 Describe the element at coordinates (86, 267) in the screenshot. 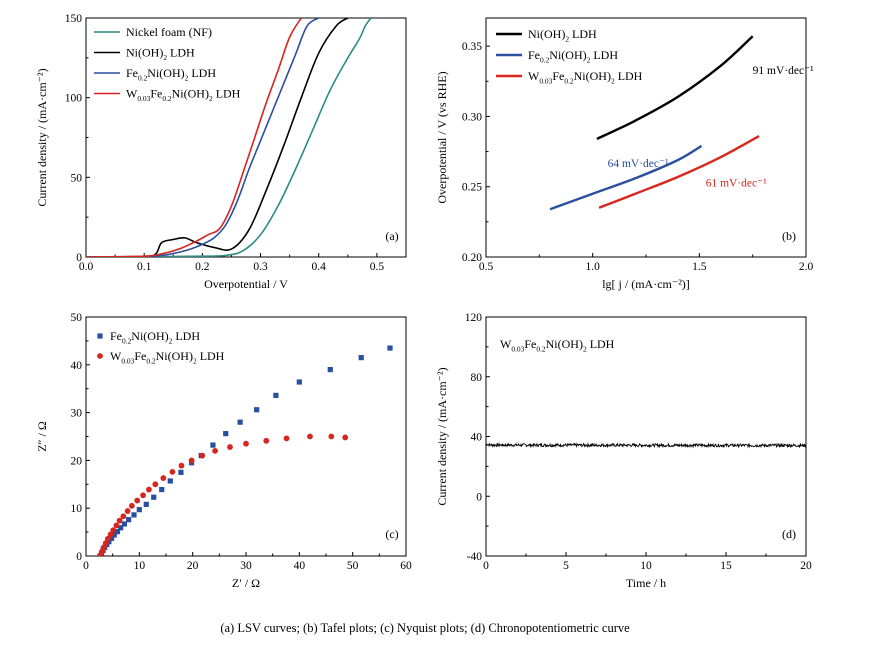

I see `x-tick-label: 0.0` at that location.